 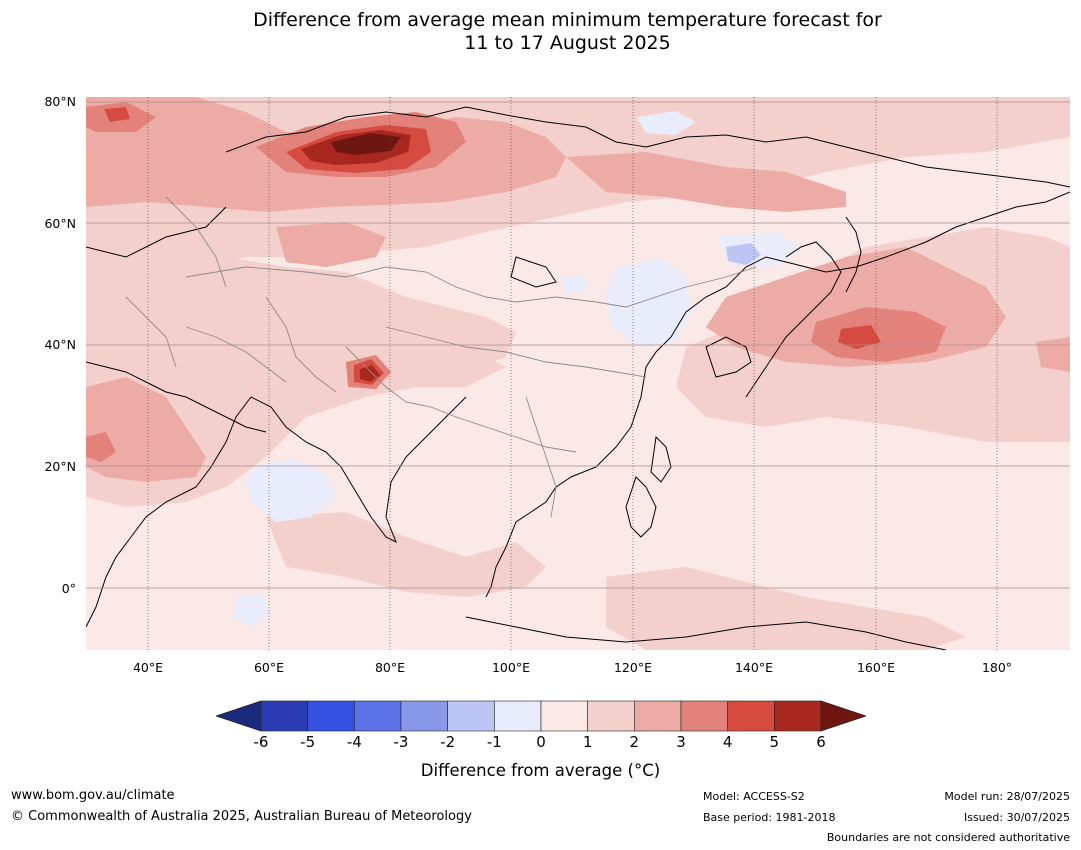 What do you see at coordinates (510, 667) in the screenshot?
I see `lon-label-100e: 100°E` at bounding box center [510, 667].